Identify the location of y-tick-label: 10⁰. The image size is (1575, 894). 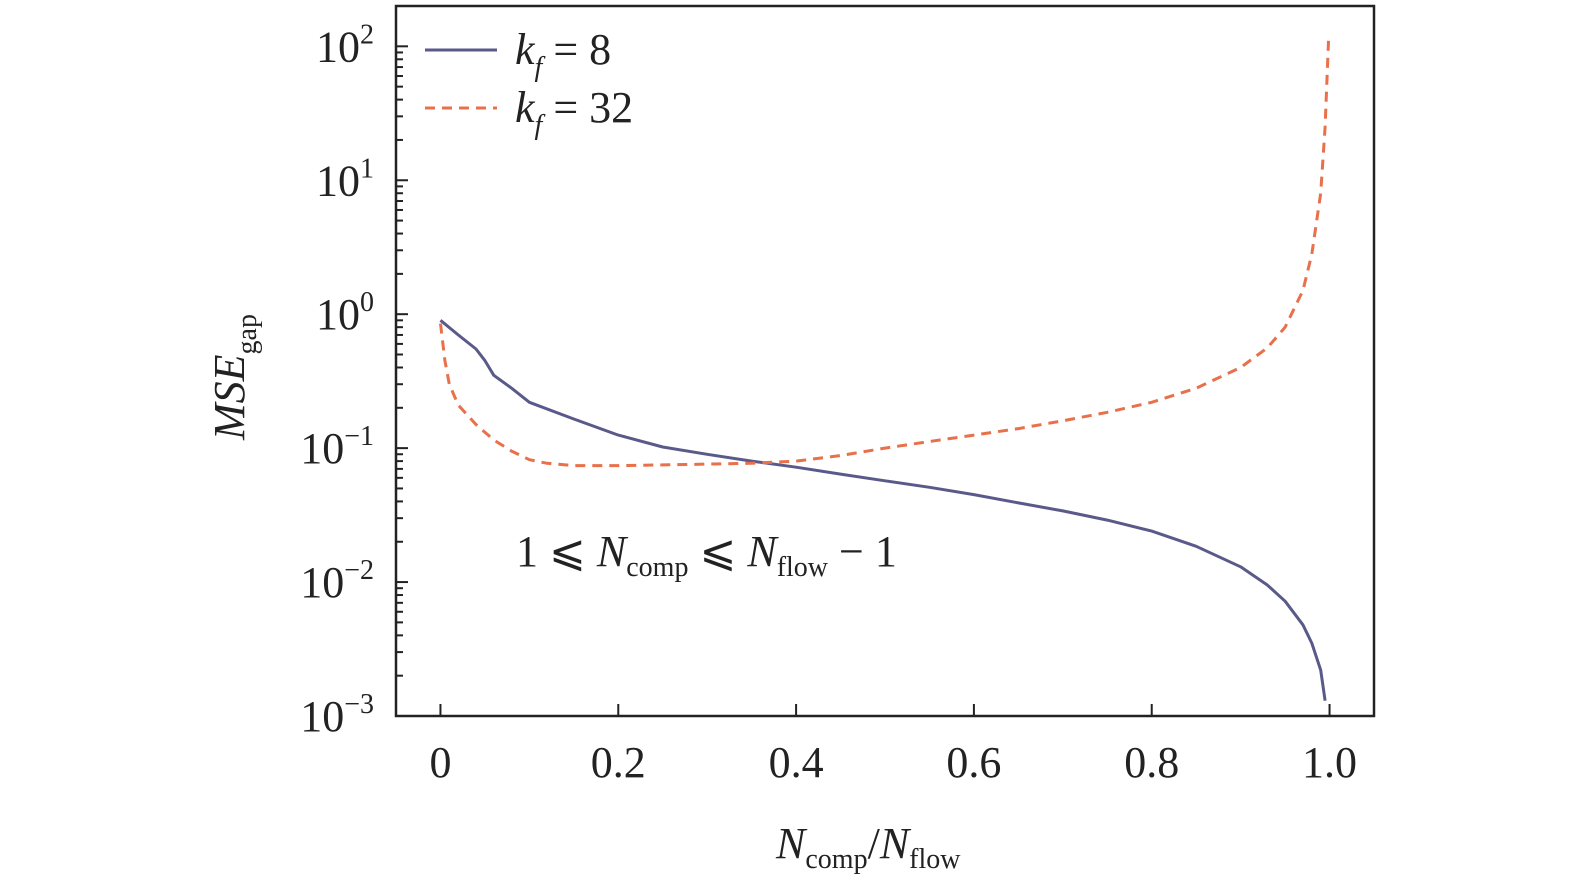
(345, 313).